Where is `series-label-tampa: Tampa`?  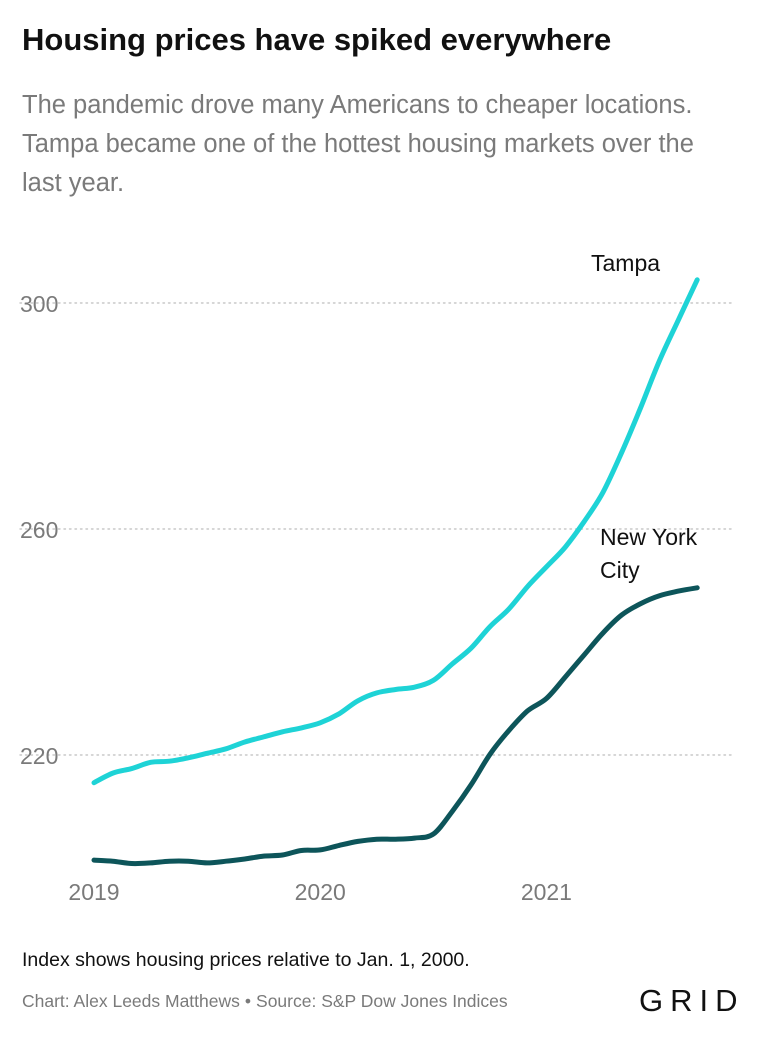
series-label-tampa: Tampa is located at coordinates (625, 263).